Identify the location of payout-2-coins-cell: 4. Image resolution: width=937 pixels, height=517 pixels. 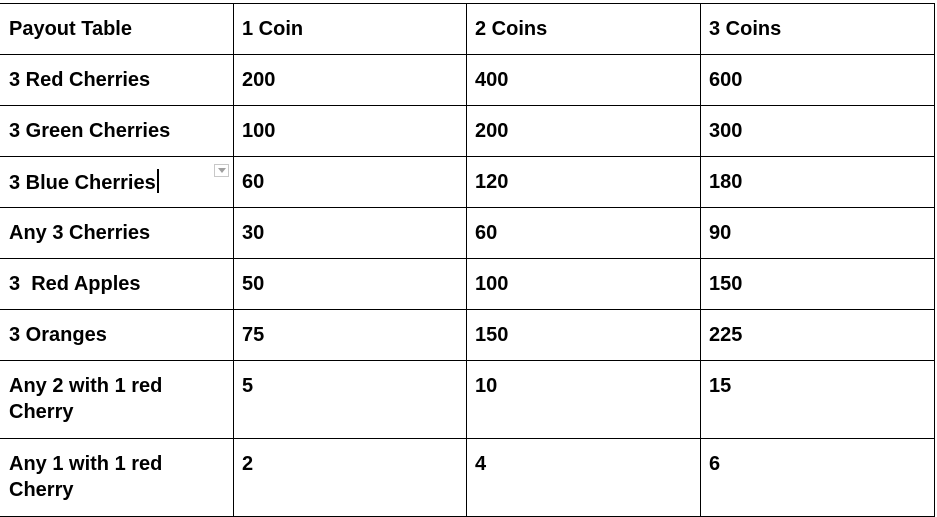
(583, 477).